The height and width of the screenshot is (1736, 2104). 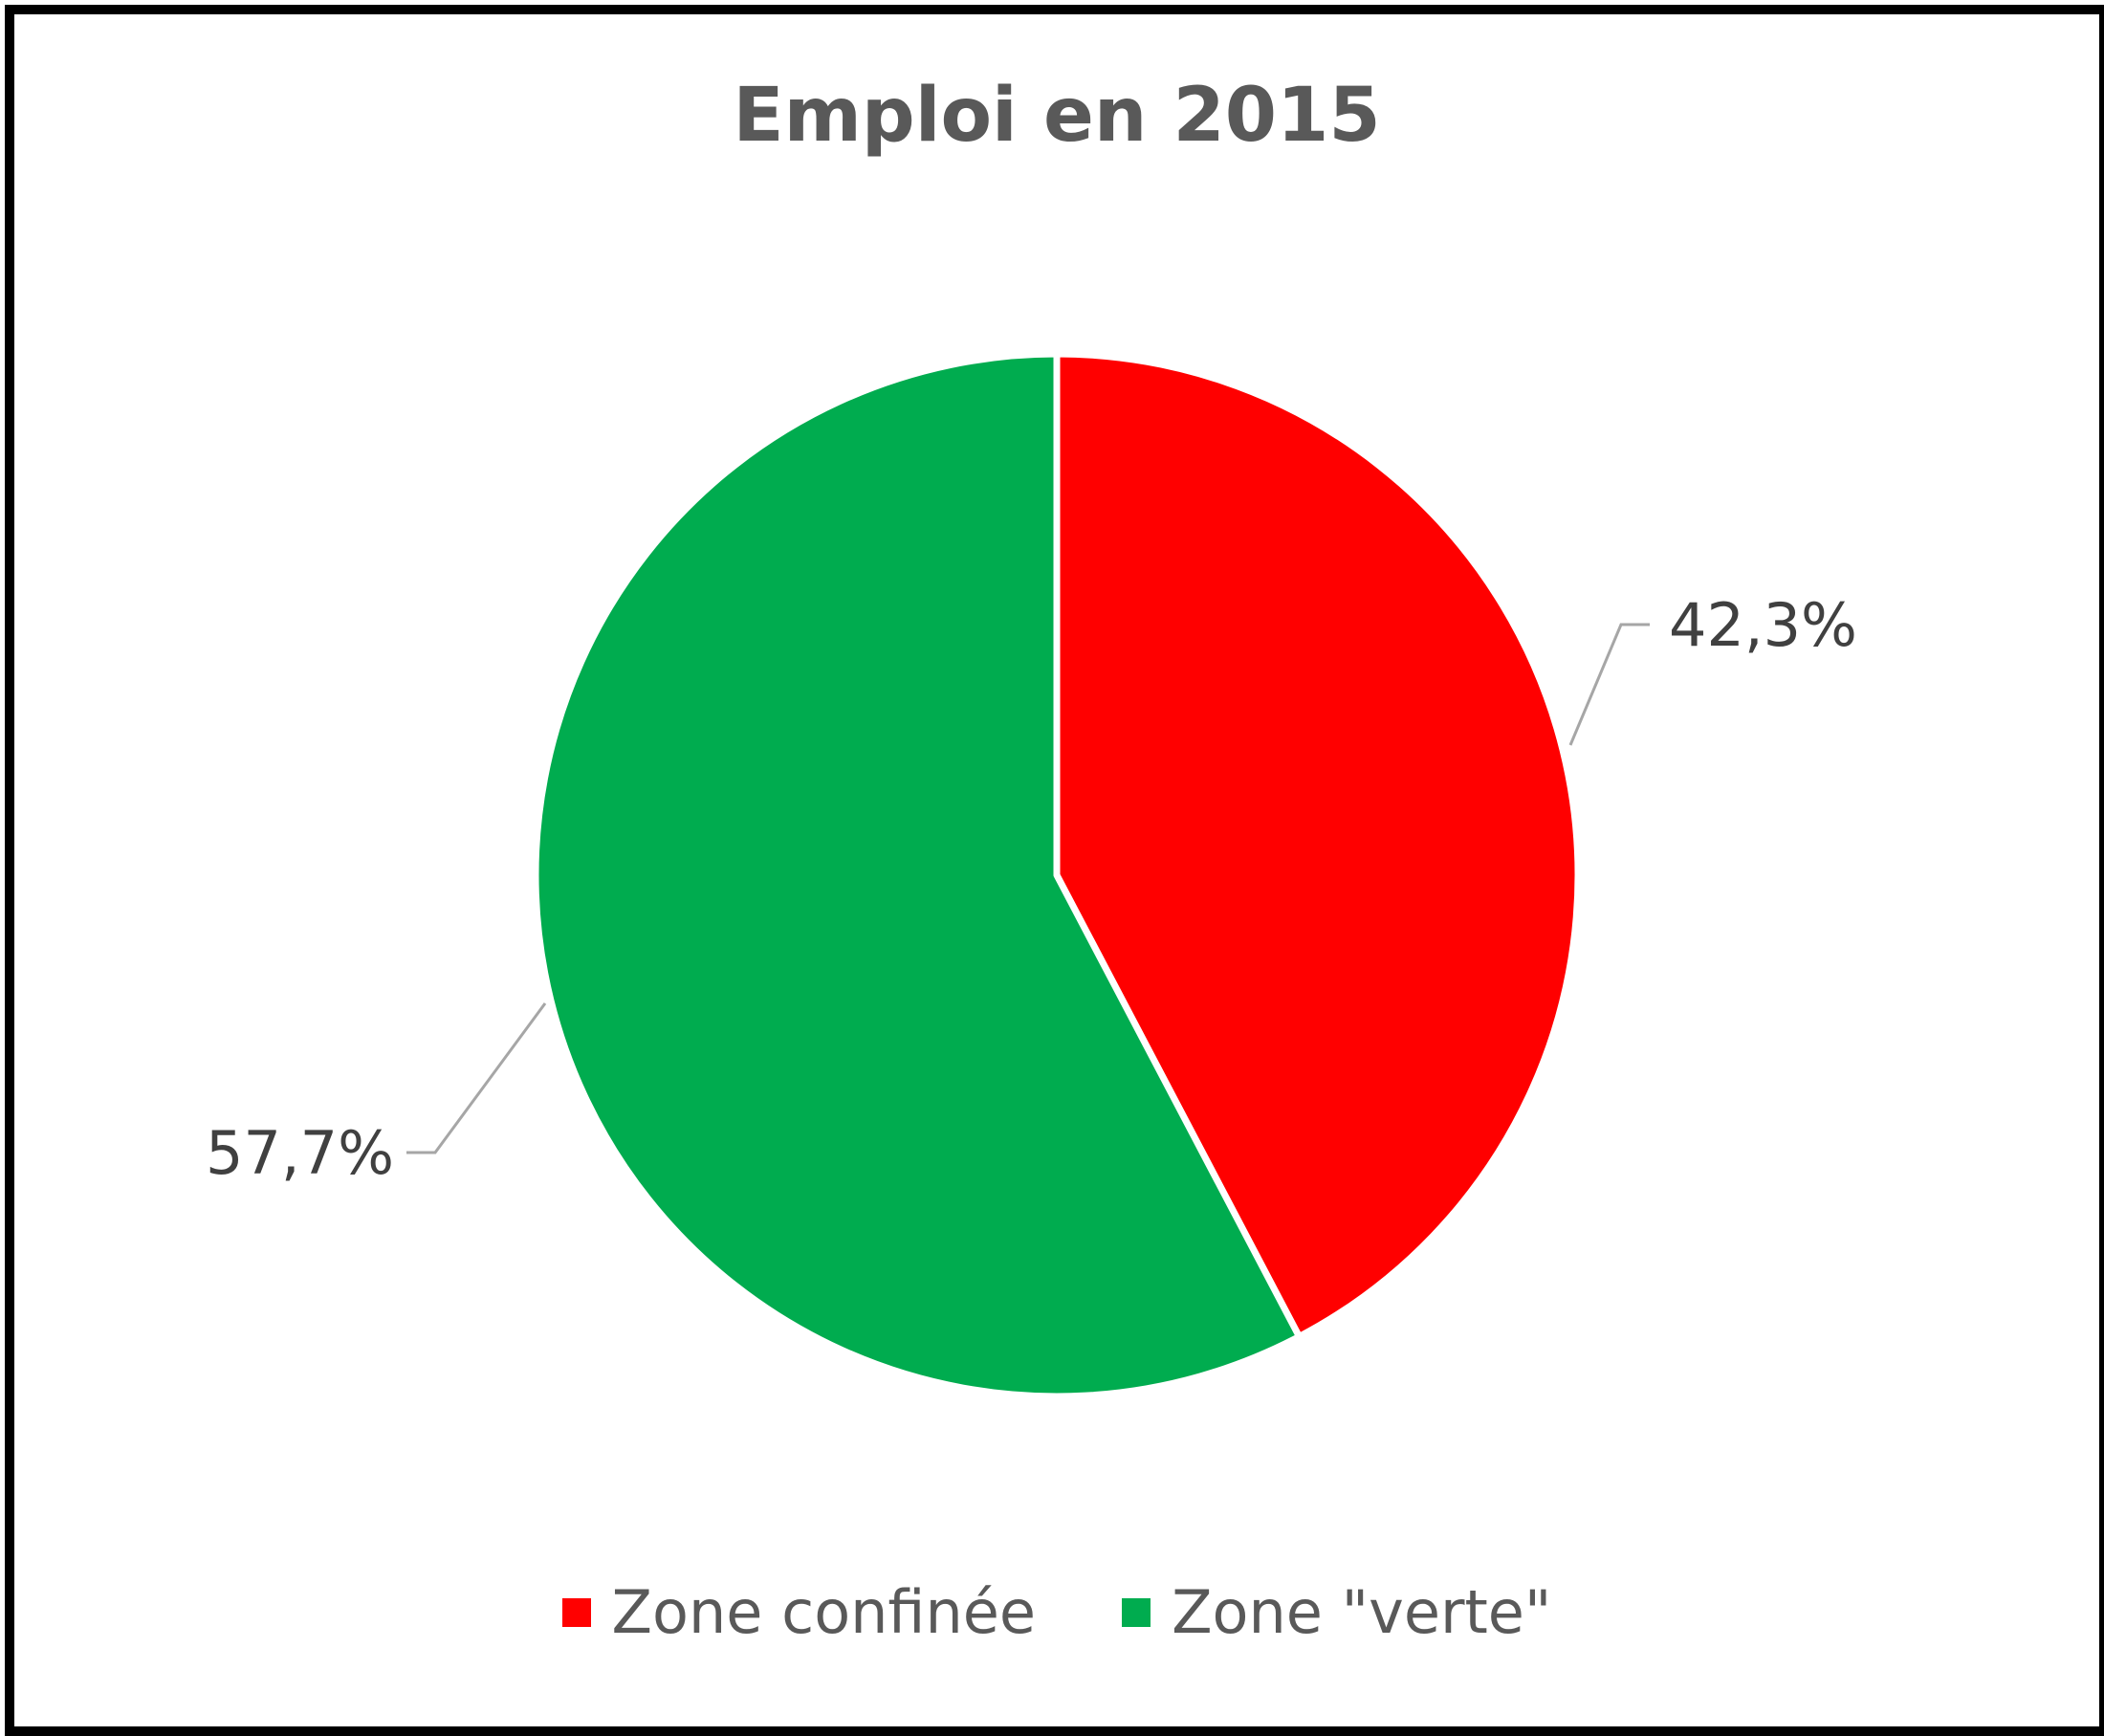 I want to click on legend-item-zone-verte: Zone "verte", so click(x=1336, y=1612).